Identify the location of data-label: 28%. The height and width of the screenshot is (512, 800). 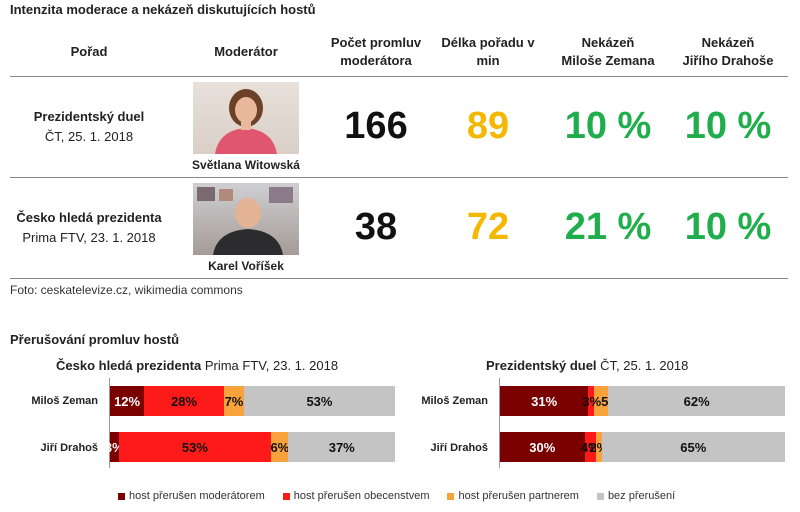
(184, 401).